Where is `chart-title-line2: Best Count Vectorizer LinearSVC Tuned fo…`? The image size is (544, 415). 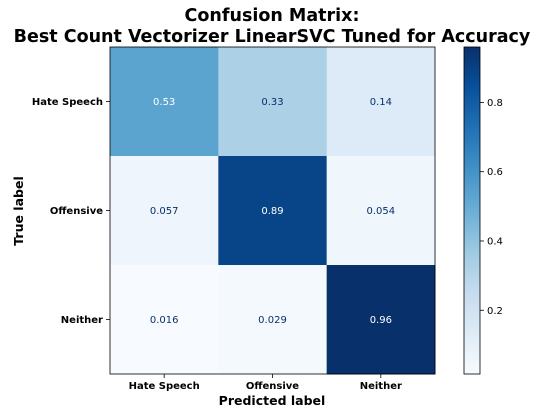
chart-title-line2: Best Count Vectorizer LinearSVC Tuned fo… is located at coordinates (272, 37).